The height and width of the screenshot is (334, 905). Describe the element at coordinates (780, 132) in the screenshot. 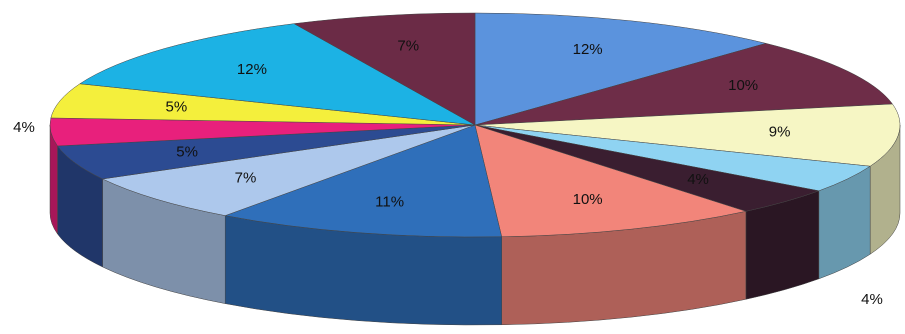

I see `slice-label: 9%` at that location.